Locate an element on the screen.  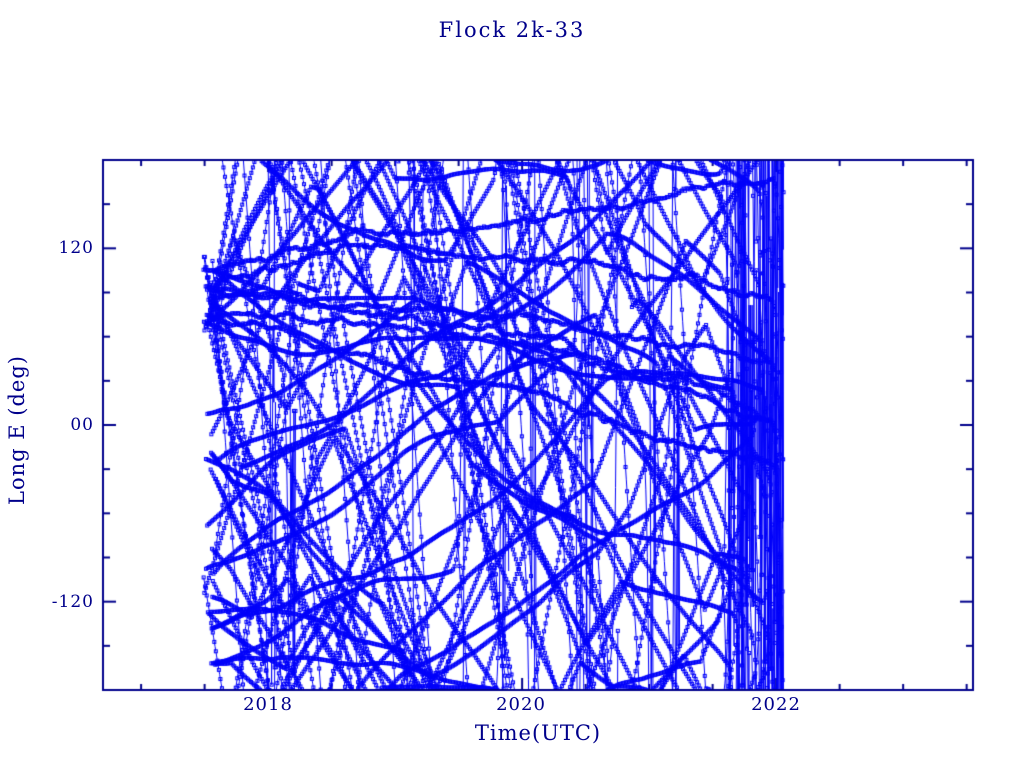
chart-title: Flock 2k-33 is located at coordinates (512, 30).